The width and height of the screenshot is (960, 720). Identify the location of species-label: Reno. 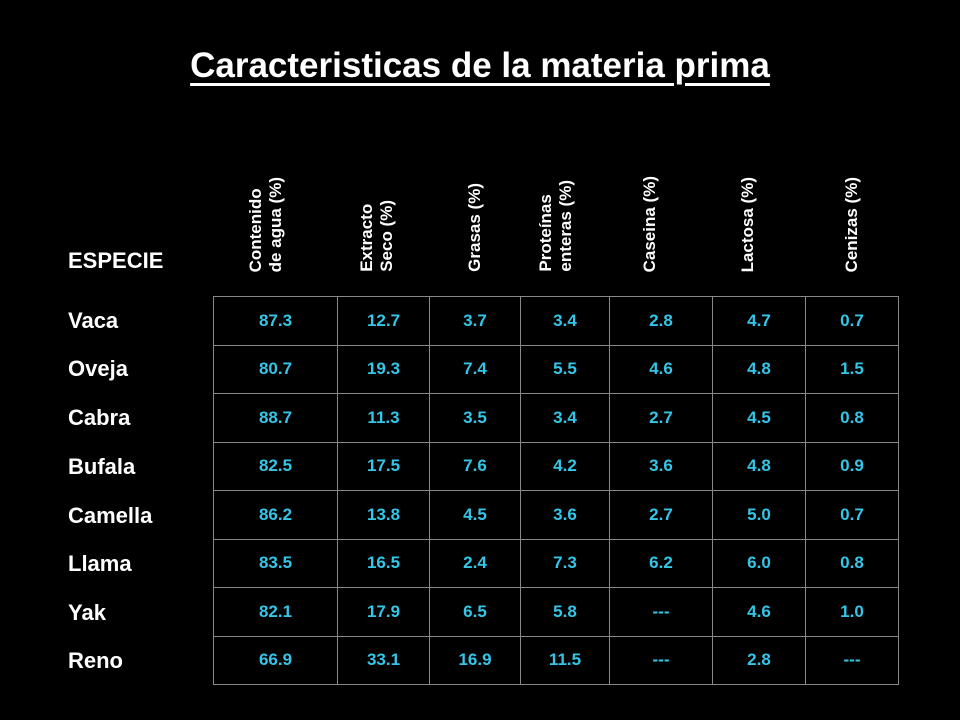
(95, 660).